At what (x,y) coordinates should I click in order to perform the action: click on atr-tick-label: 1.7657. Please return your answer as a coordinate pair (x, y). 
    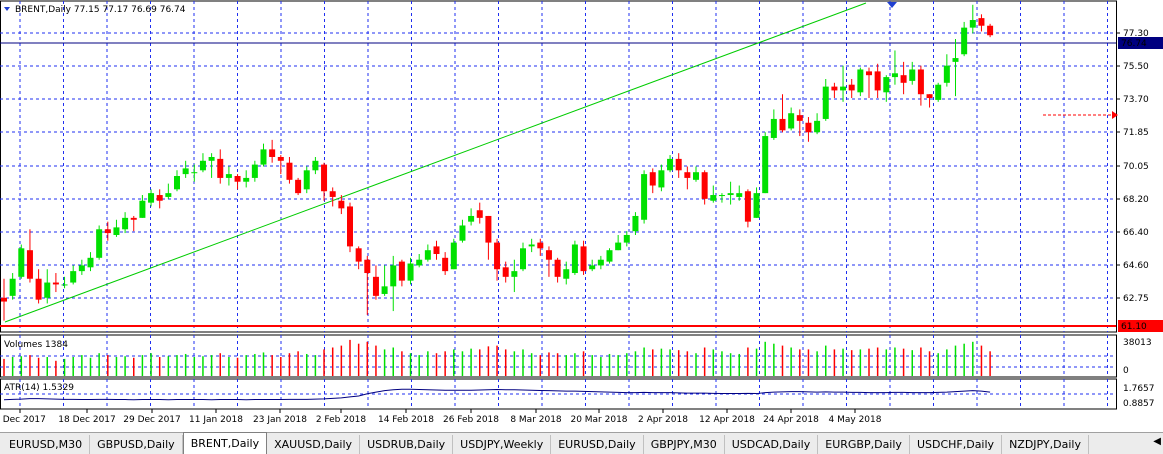
    Looking at the image, I should click on (1139, 389).